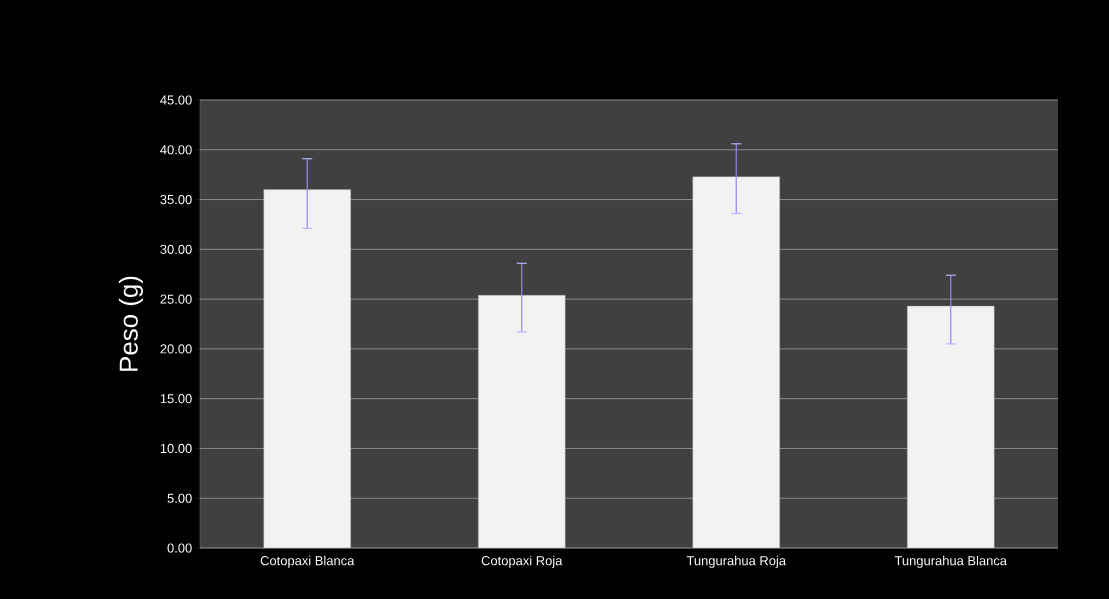  I want to click on y-tick-label: 30.00, so click(176, 249).